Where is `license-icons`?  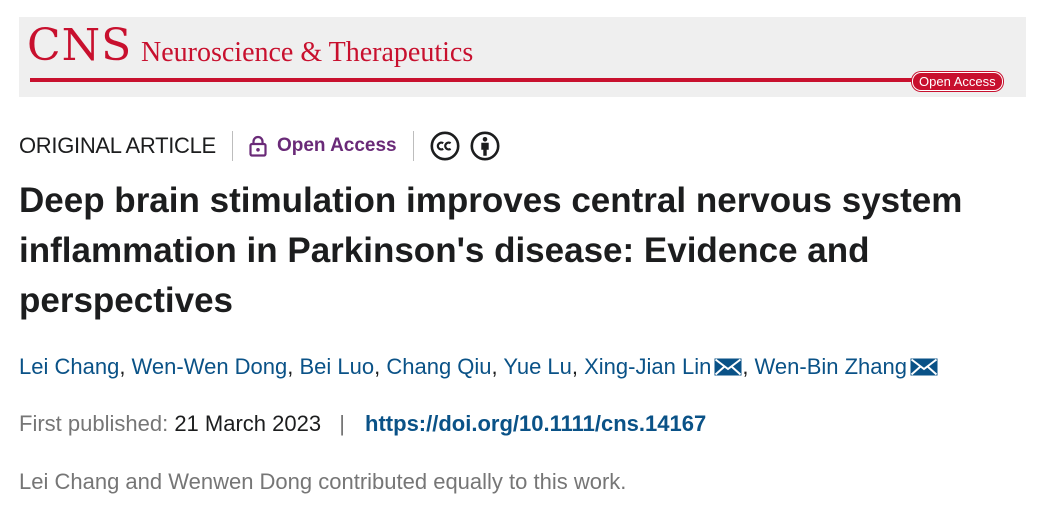 license-icons is located at coordinates (465, 146).